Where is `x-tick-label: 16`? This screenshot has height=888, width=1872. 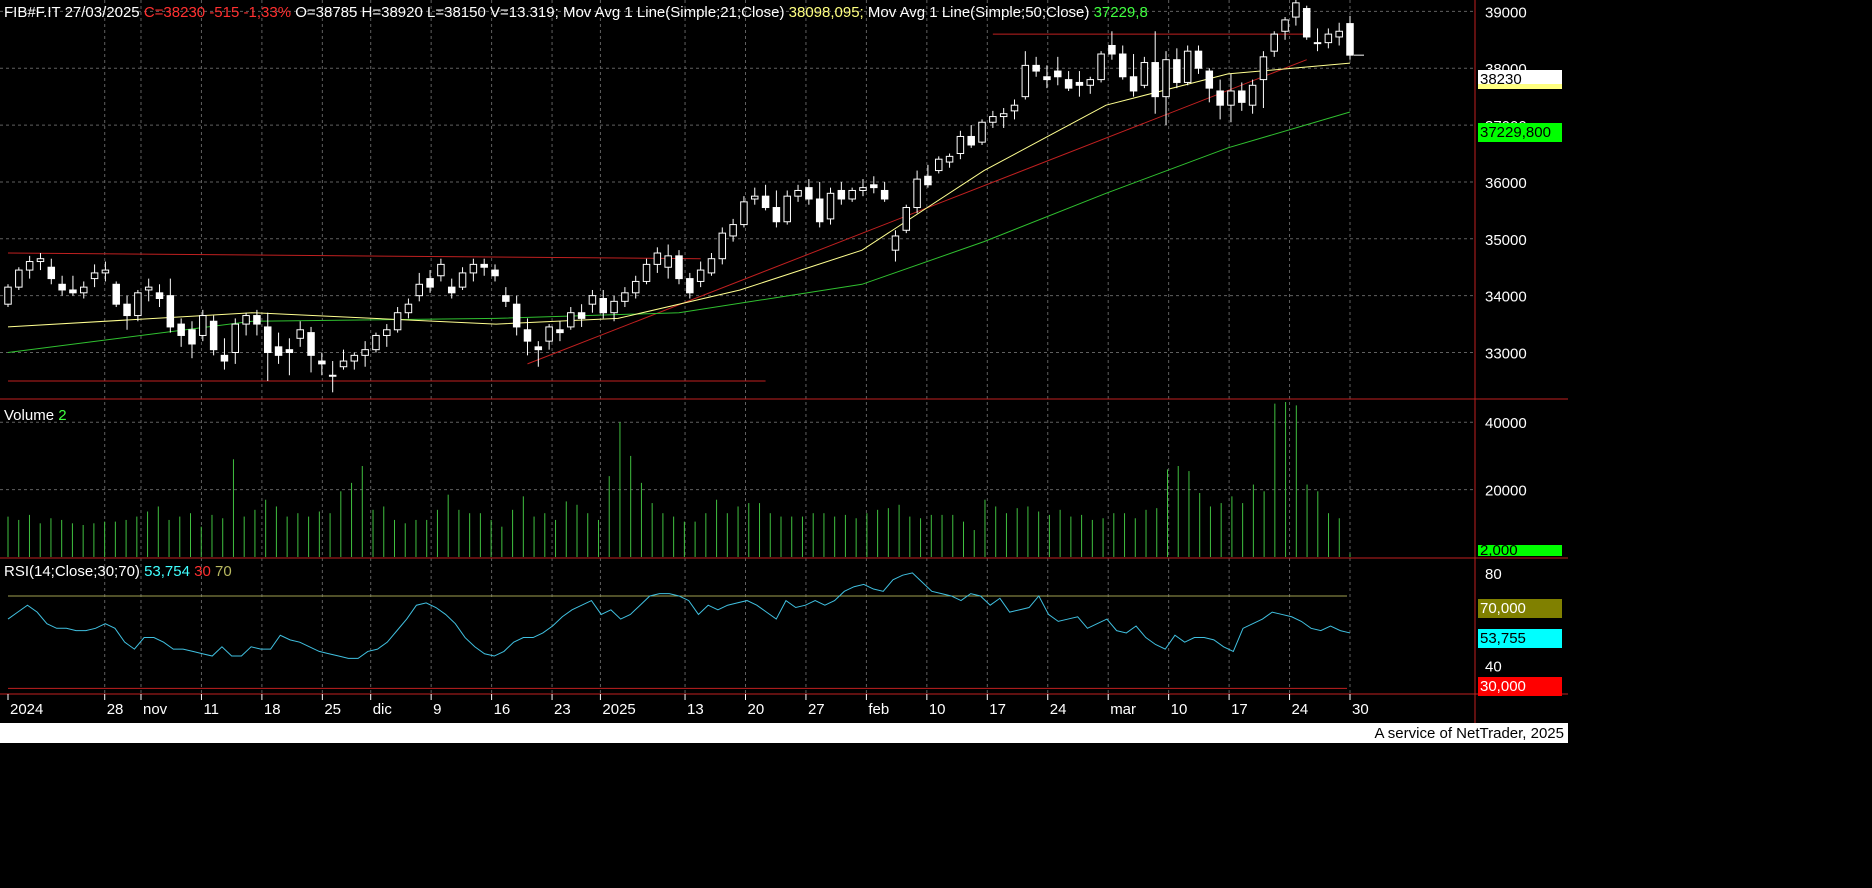
x-tick-label: 16 is located at coordinates (502, 709).